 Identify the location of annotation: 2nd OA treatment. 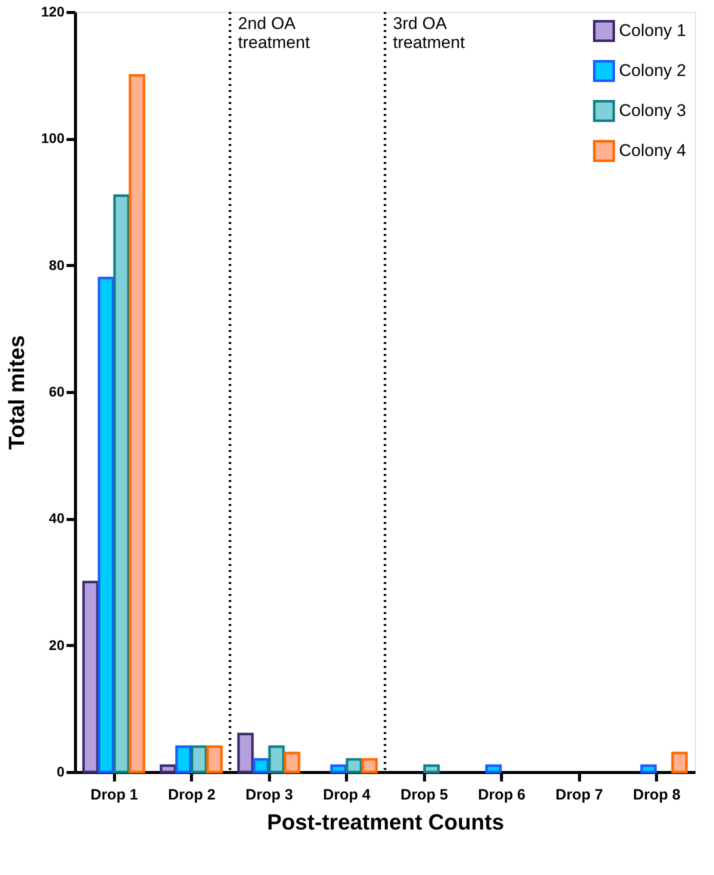
(274, 33).